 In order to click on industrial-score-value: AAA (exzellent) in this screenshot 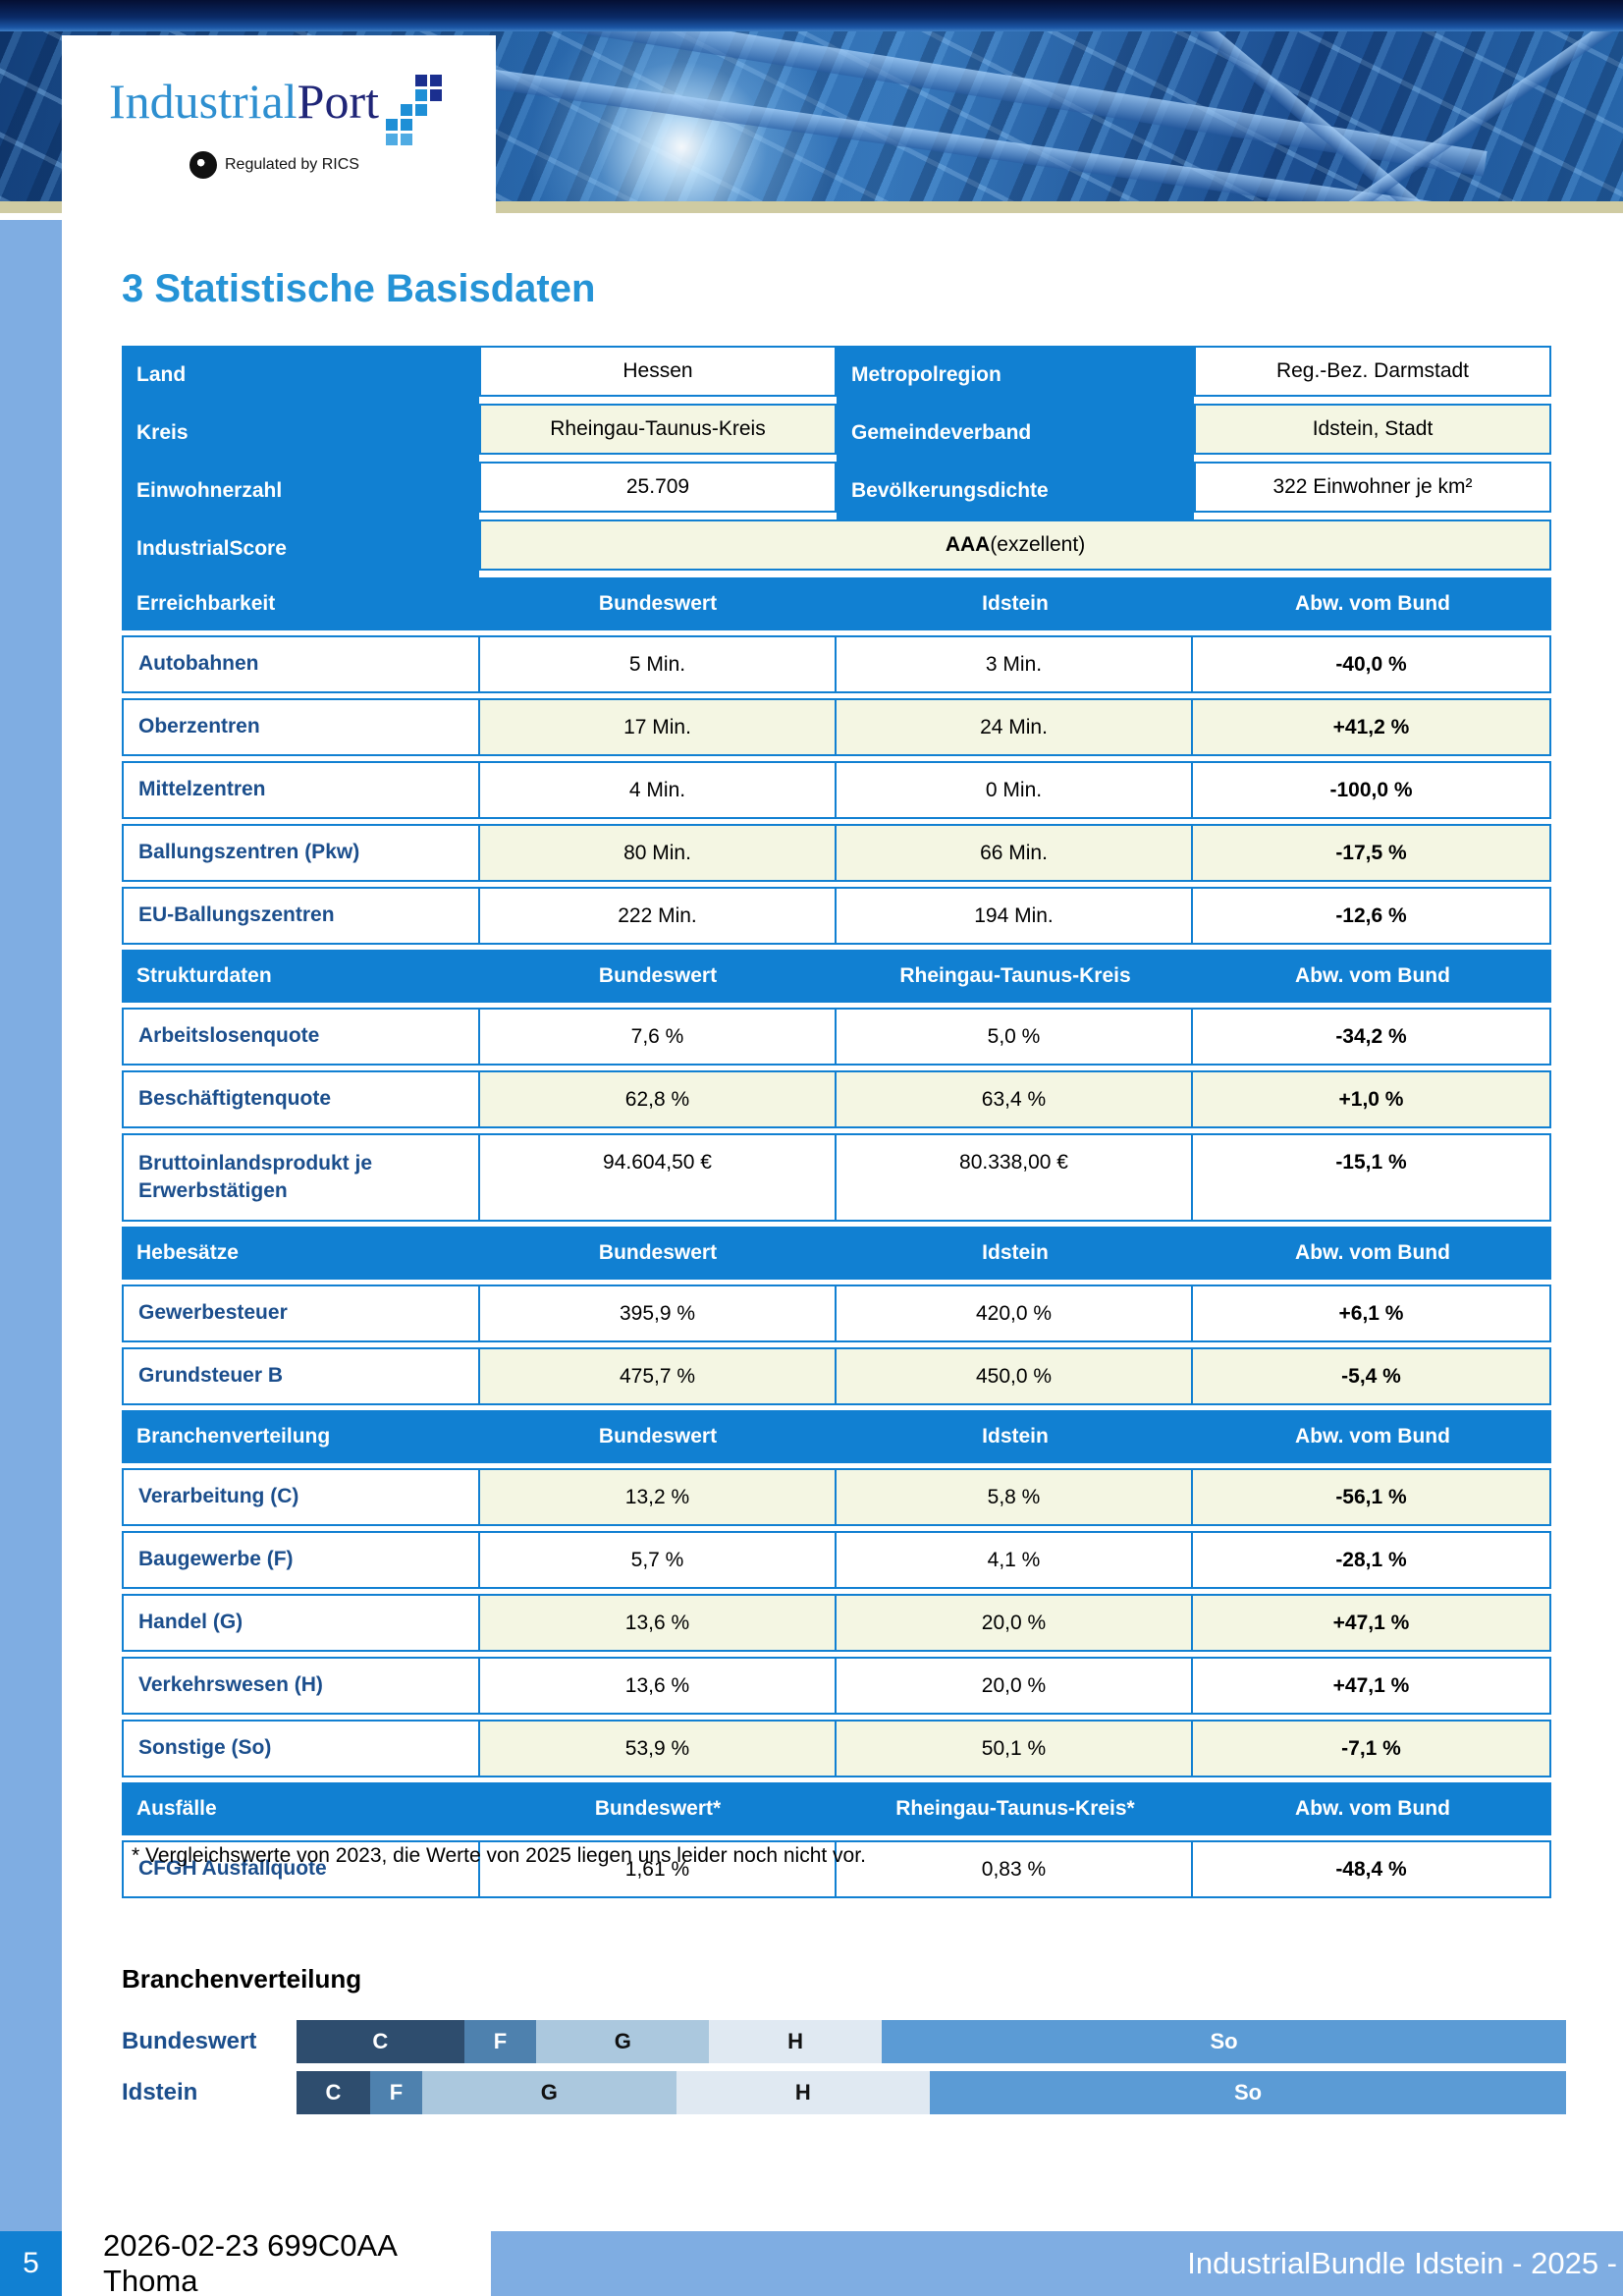, I will do `click(1015, 545)`.